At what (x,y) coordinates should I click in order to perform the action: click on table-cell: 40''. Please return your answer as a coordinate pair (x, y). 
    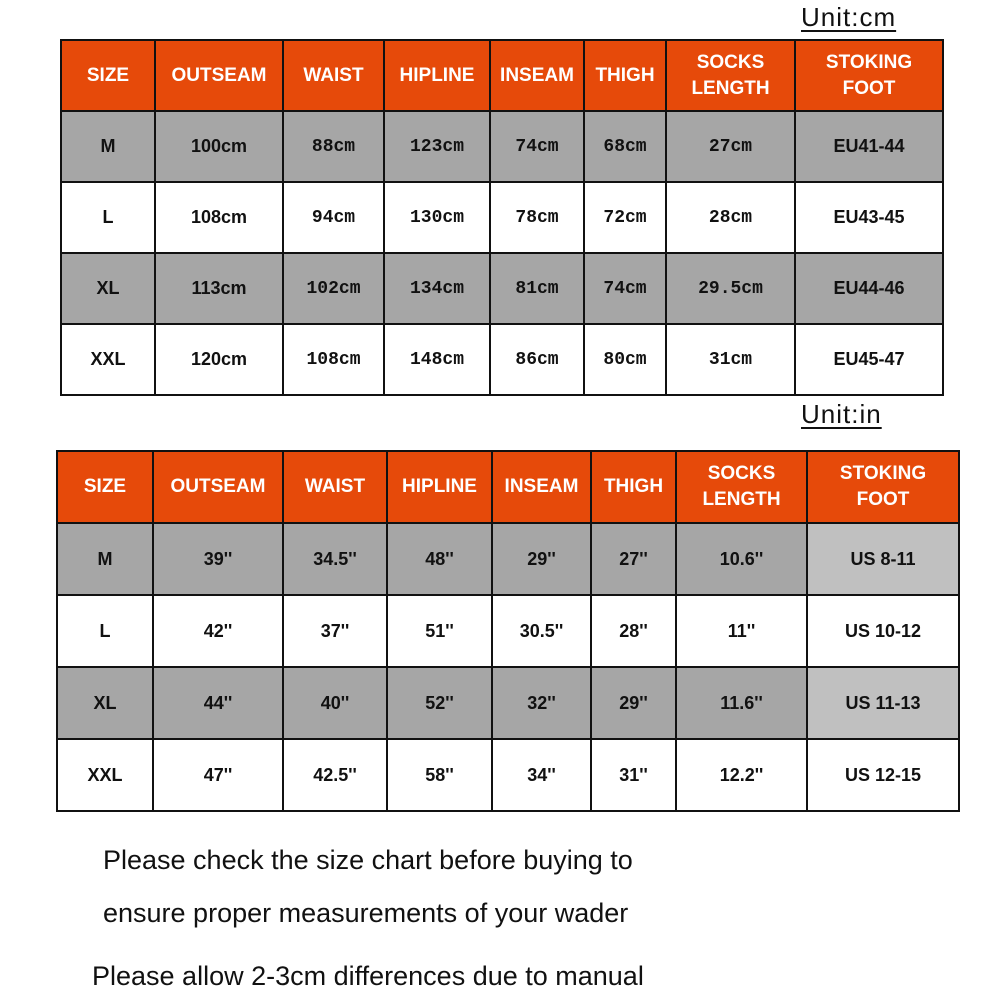
    Looking at the image, I should click on (335, 703).